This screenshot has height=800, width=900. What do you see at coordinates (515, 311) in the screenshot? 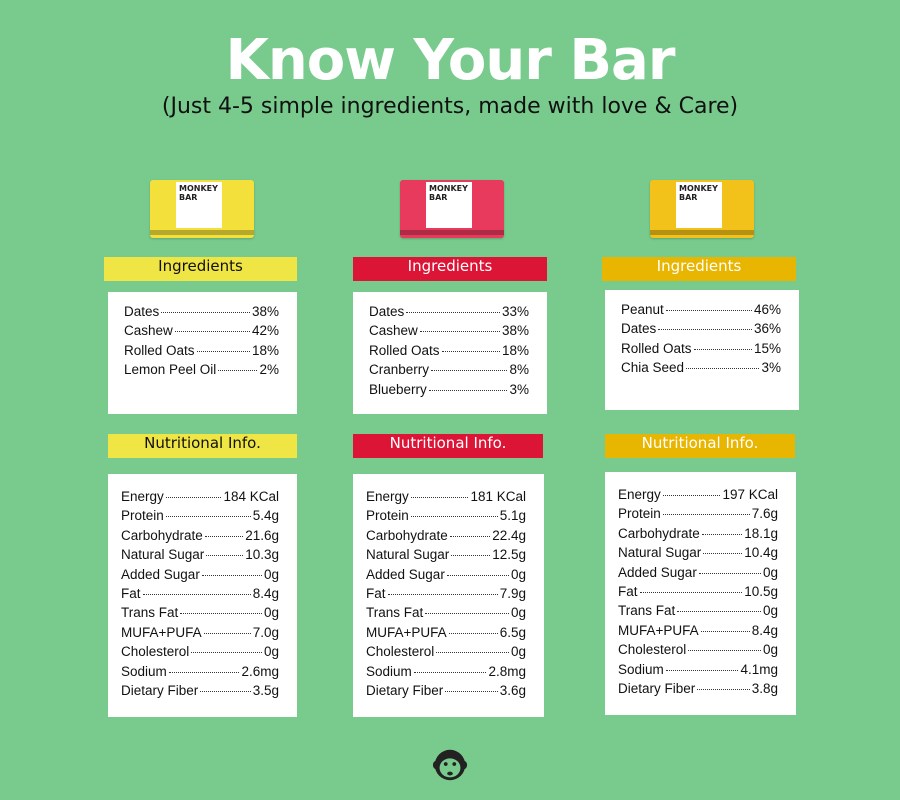
I see `ingredient-percent: 33%` at bounding box center [515, 311].